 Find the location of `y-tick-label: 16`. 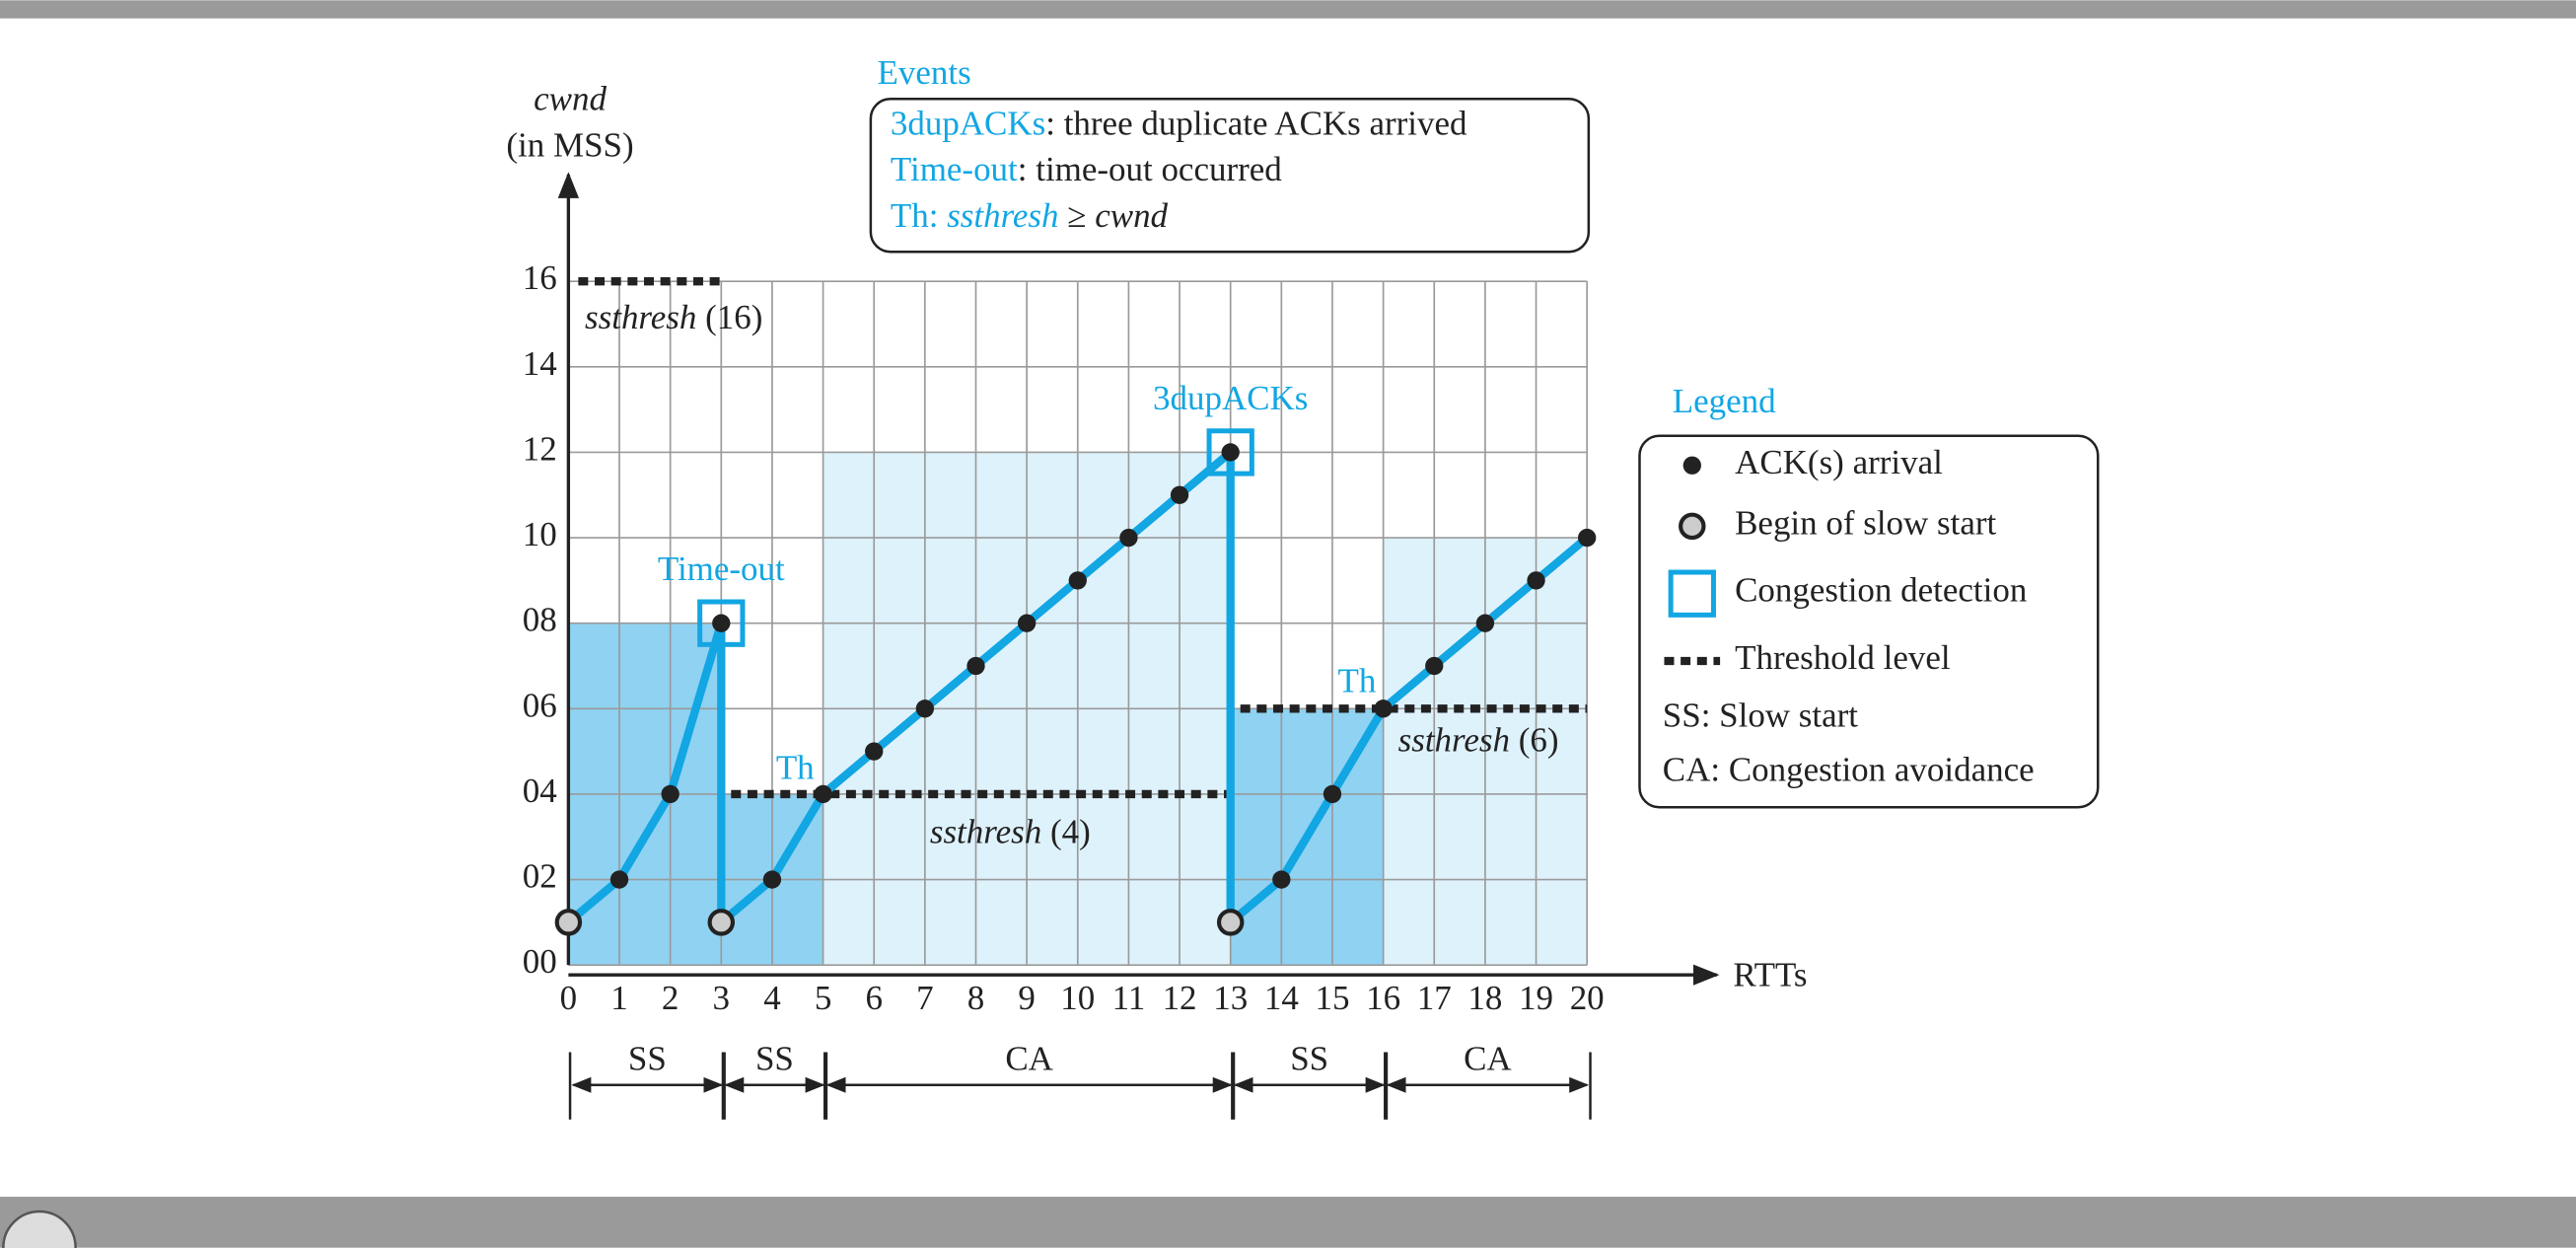

y-tick-label: 16 is located at coordinates (540, 277).